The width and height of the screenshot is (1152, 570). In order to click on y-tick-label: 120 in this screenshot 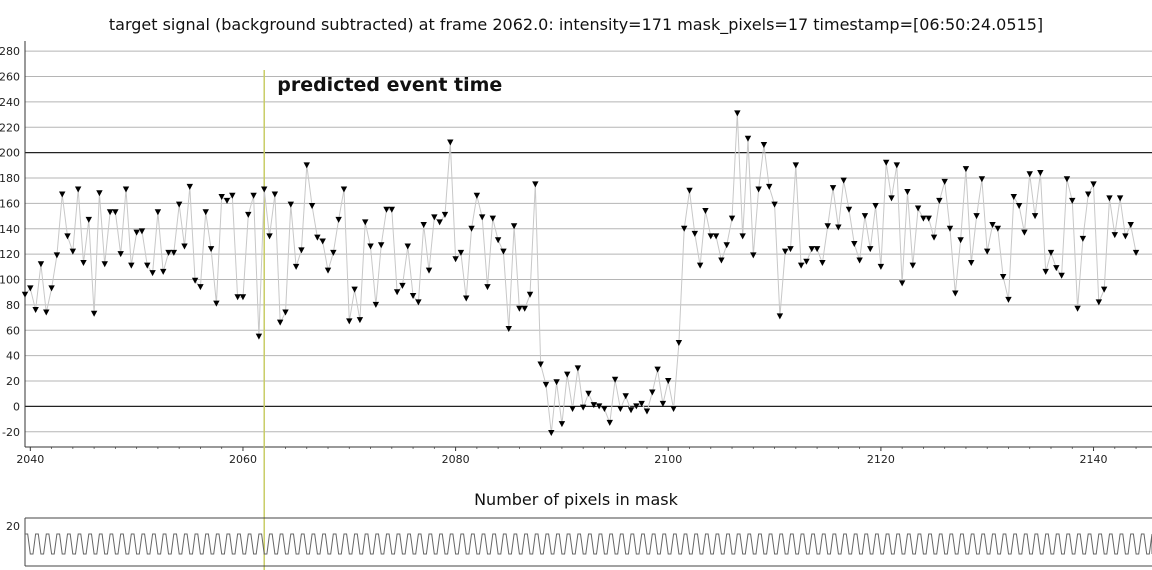, I will do `click(10, 254)`.